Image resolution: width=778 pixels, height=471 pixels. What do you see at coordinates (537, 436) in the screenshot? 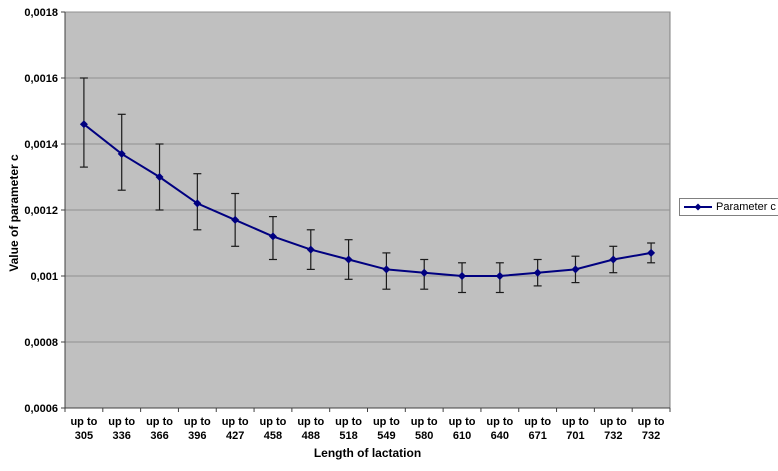
I see `x-axis-tick-label: 671` at bounding box center [537, 436].